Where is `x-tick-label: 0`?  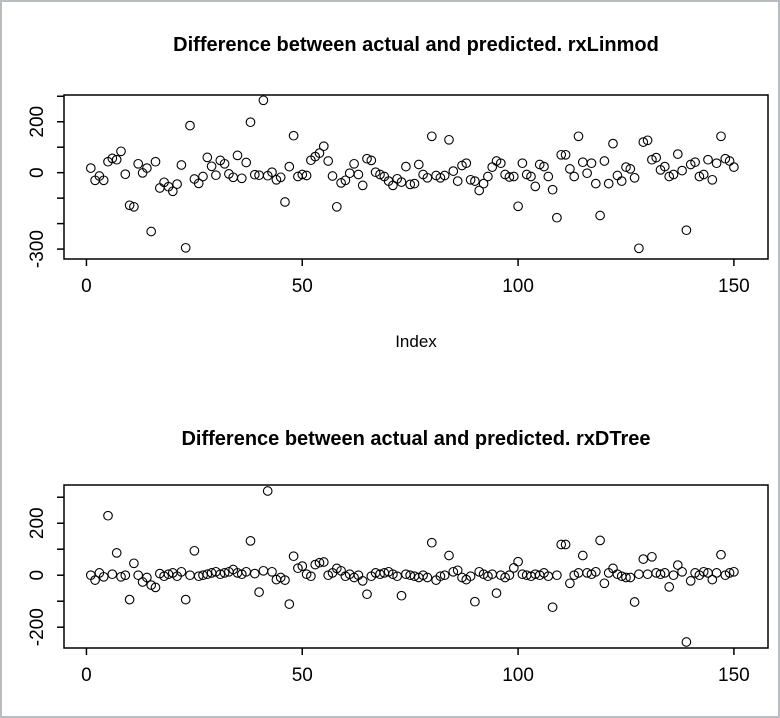
x-tick-label: 0 is located at coordinates (86, 286).